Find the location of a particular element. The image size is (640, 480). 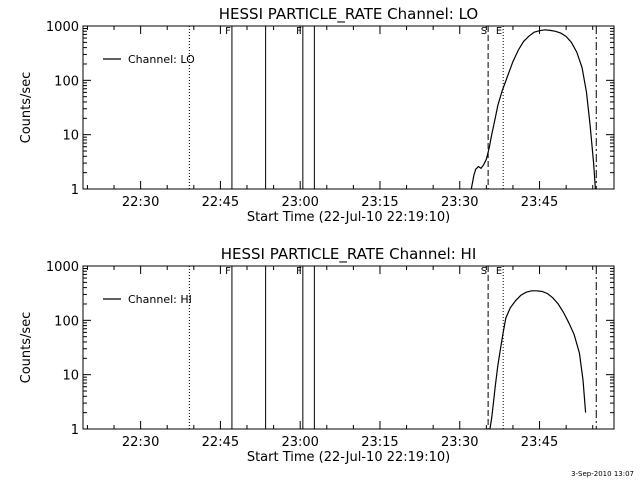

legend-entry: Channel: LO is located at coordinates (161, 59).